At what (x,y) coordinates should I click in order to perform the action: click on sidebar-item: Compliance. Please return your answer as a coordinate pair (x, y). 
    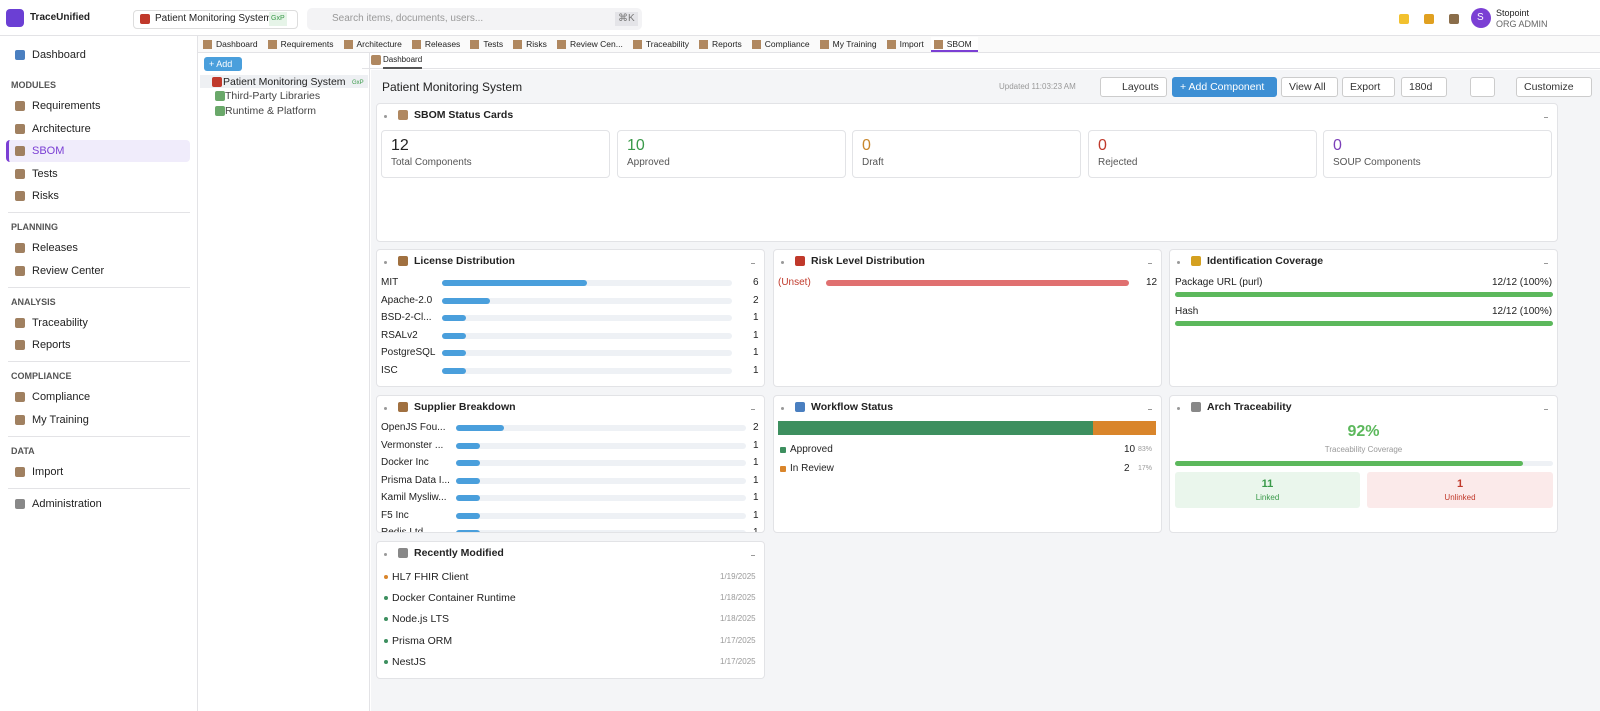
    Looking at the image, I should click on (61, 397).